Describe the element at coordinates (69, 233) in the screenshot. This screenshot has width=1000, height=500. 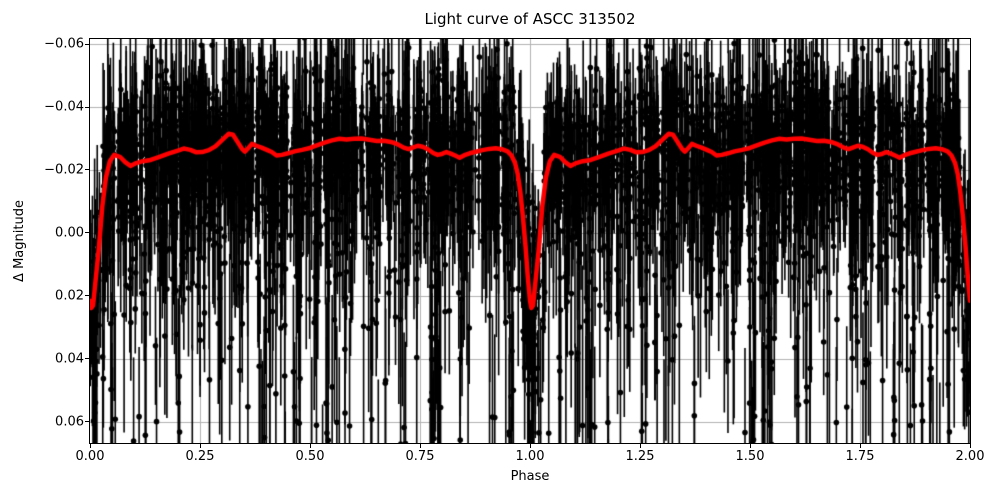
I see `y-tick-label: 0.00` at that location.